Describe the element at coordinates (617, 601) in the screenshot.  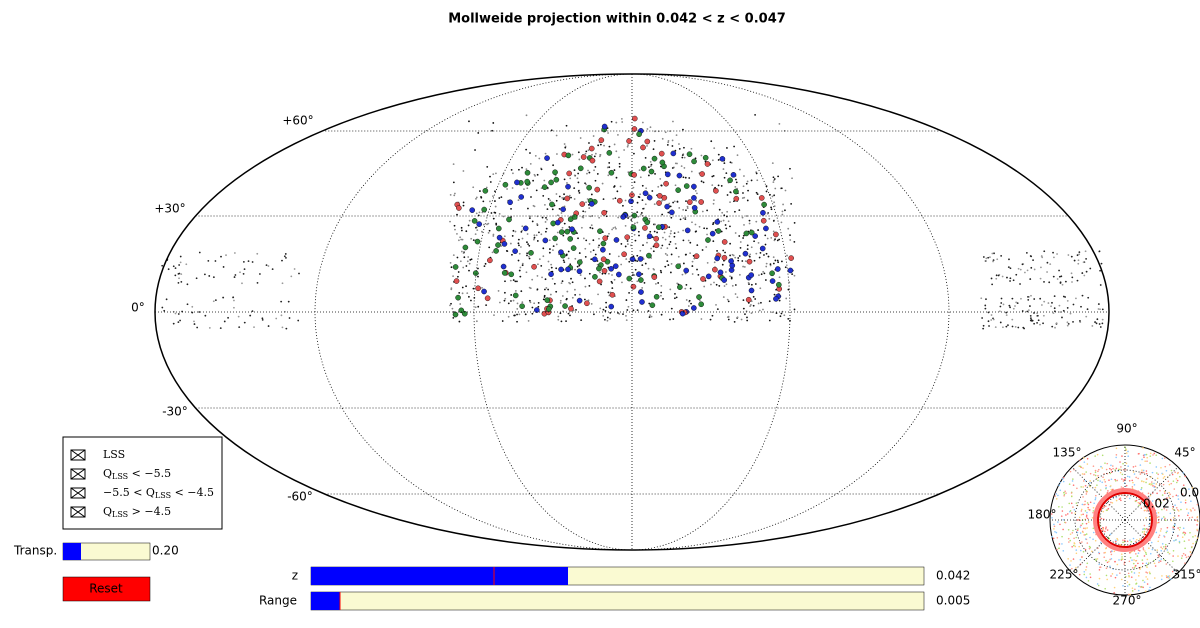
I see `range-slider` at that location.